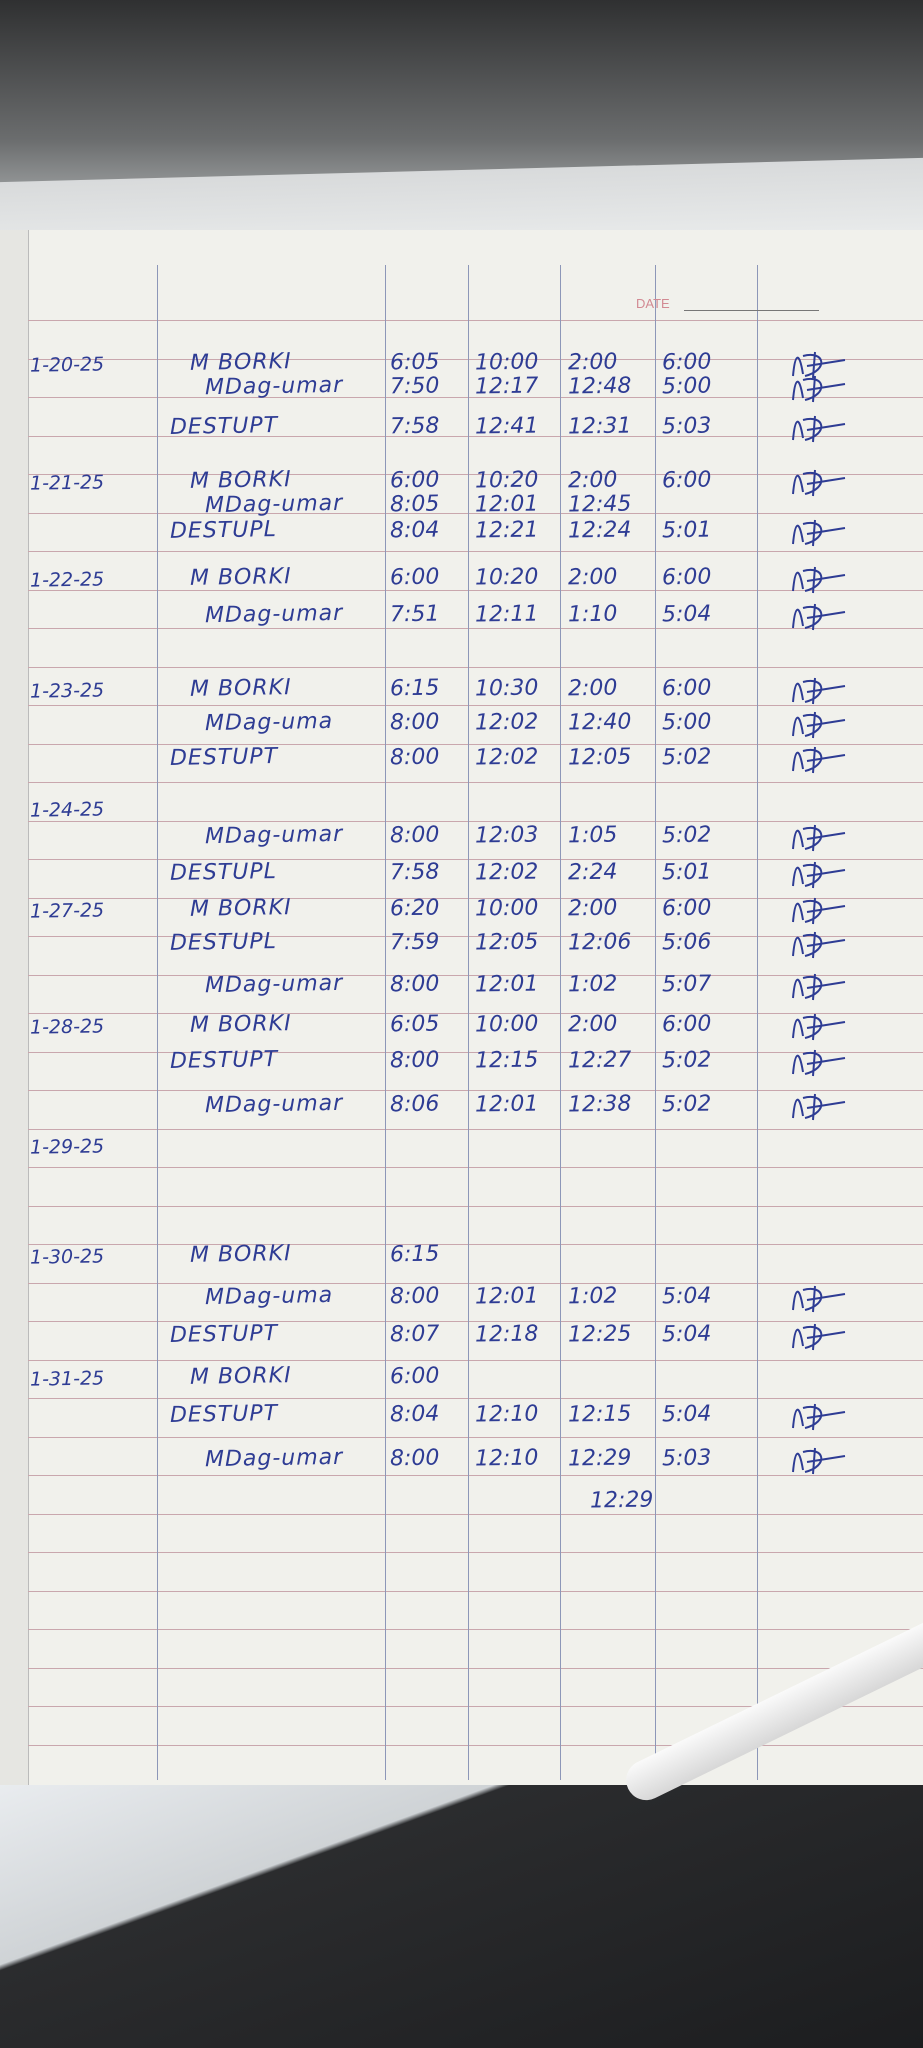 The height and width of the screenshot is (2048, 923). Describe the element at coordinates (269, 1296) in the screenshot. I see `employee-name: MDag-uma` at that location.